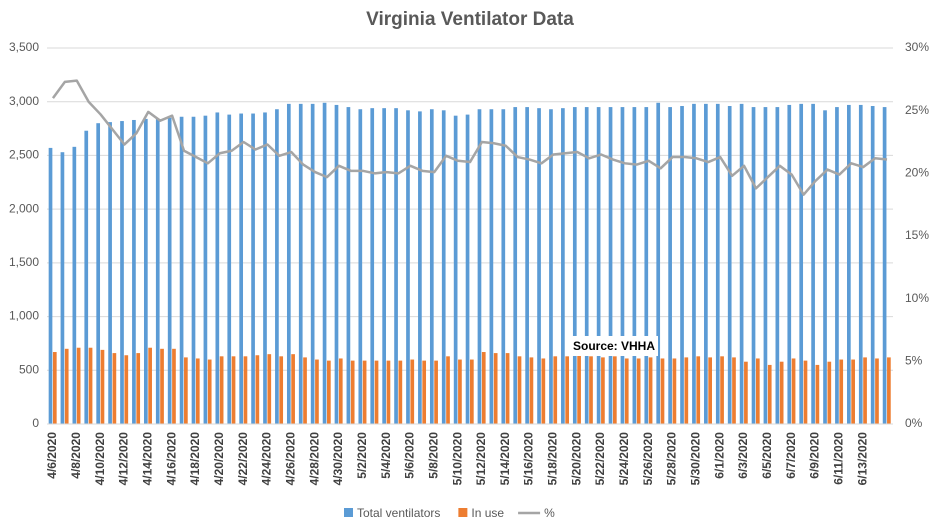 The height and width of the screenshot is (532, 935). What do you see at coordinates (648, 459) in the screenshot?
I see `x-tick-label: 5/26/2020` at bounding box center [648, 459].